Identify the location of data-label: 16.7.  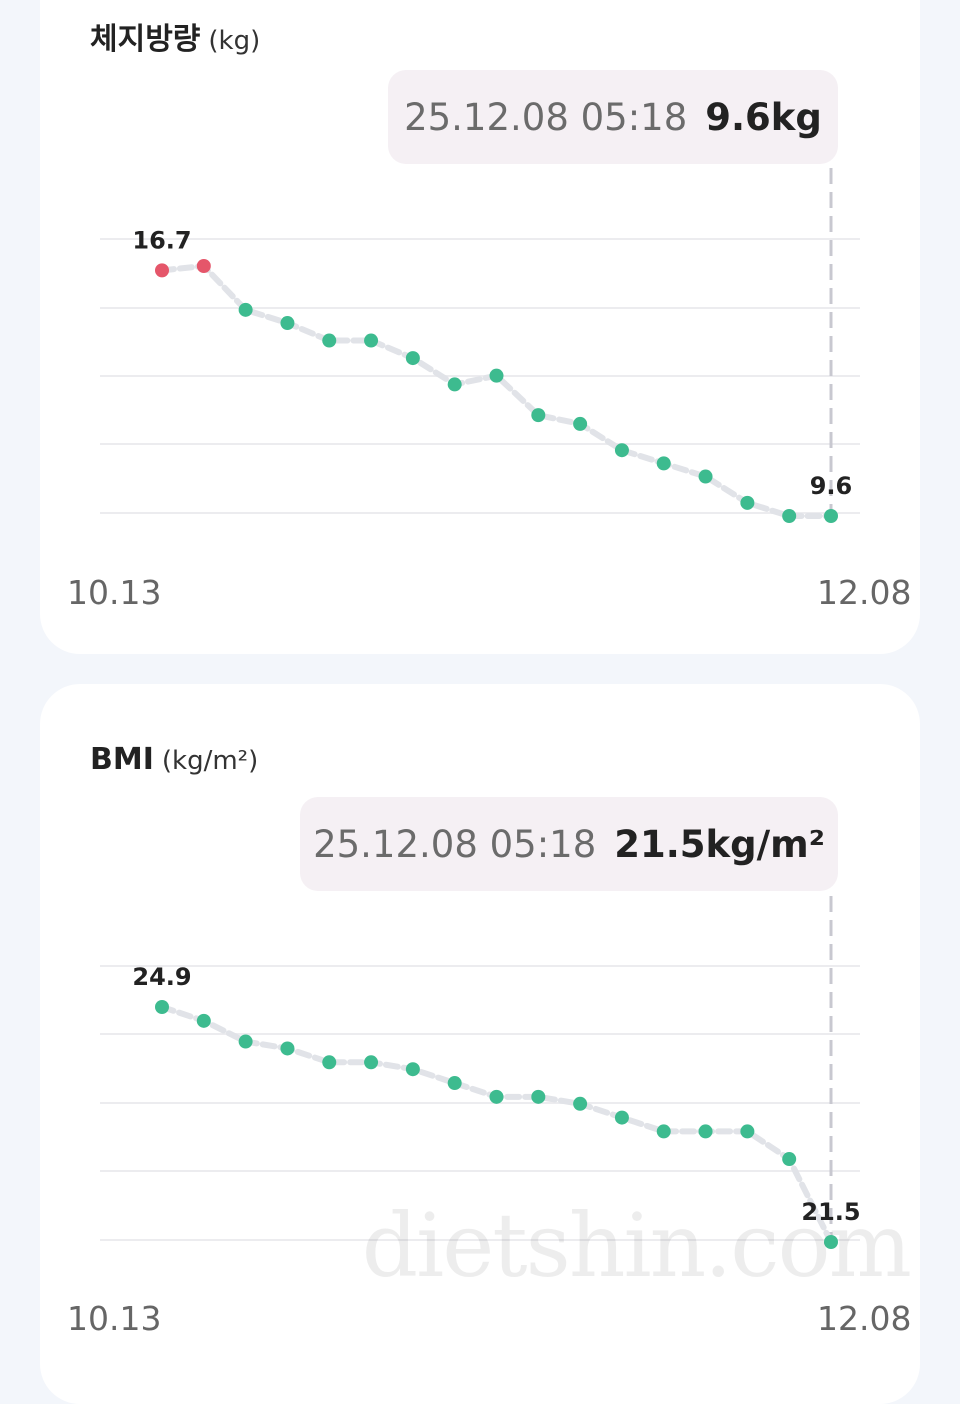
(161, 240).